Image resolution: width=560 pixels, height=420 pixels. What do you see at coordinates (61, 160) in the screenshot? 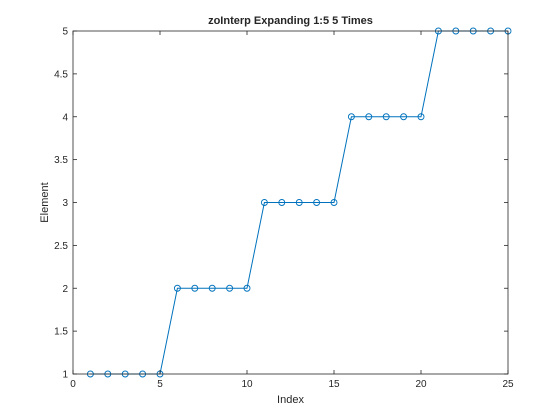
I see `y-tick-label: 3.5` at bounding box center [61, 160].